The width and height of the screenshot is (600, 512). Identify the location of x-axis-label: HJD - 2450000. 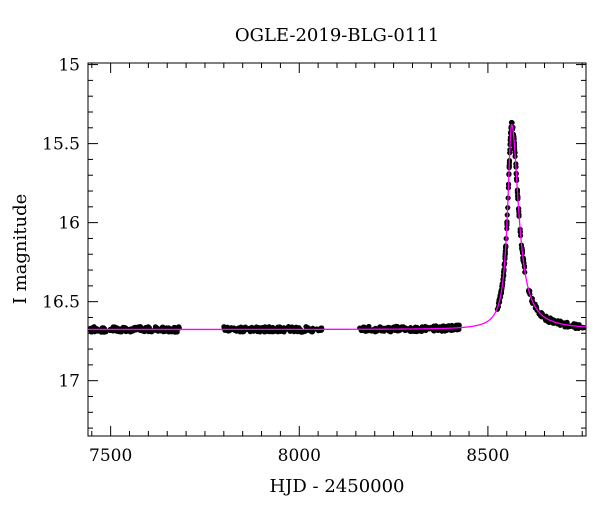
(336, 486).